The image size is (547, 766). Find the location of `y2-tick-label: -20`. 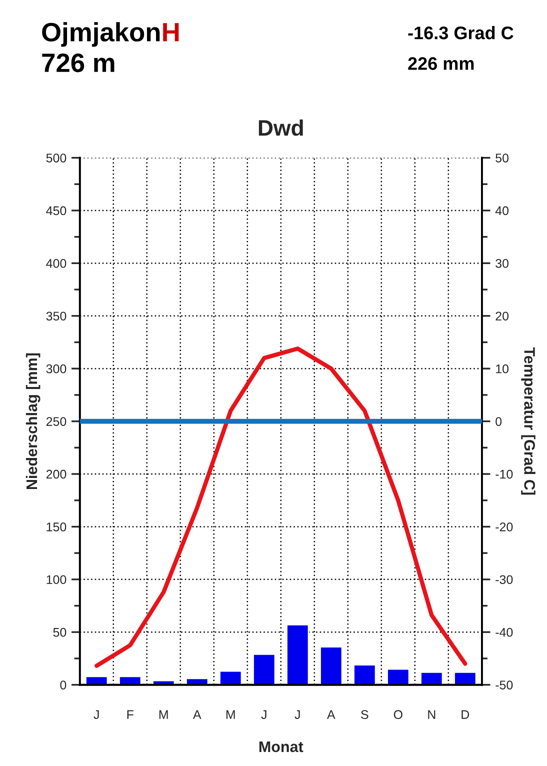

y2-tick-label: -20 is located at coordinates (504, 527).